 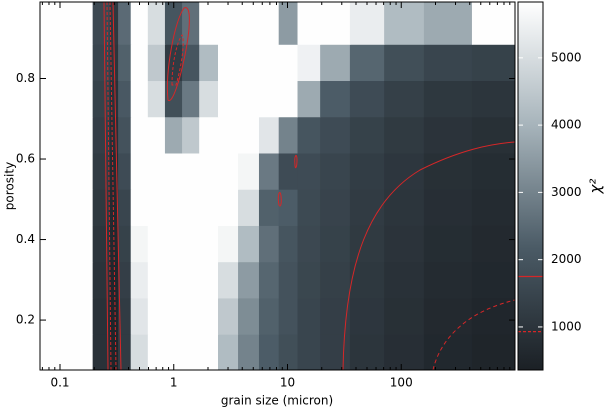 I want to click on y-tick-label: 0.6, so click(x=25, y=159).